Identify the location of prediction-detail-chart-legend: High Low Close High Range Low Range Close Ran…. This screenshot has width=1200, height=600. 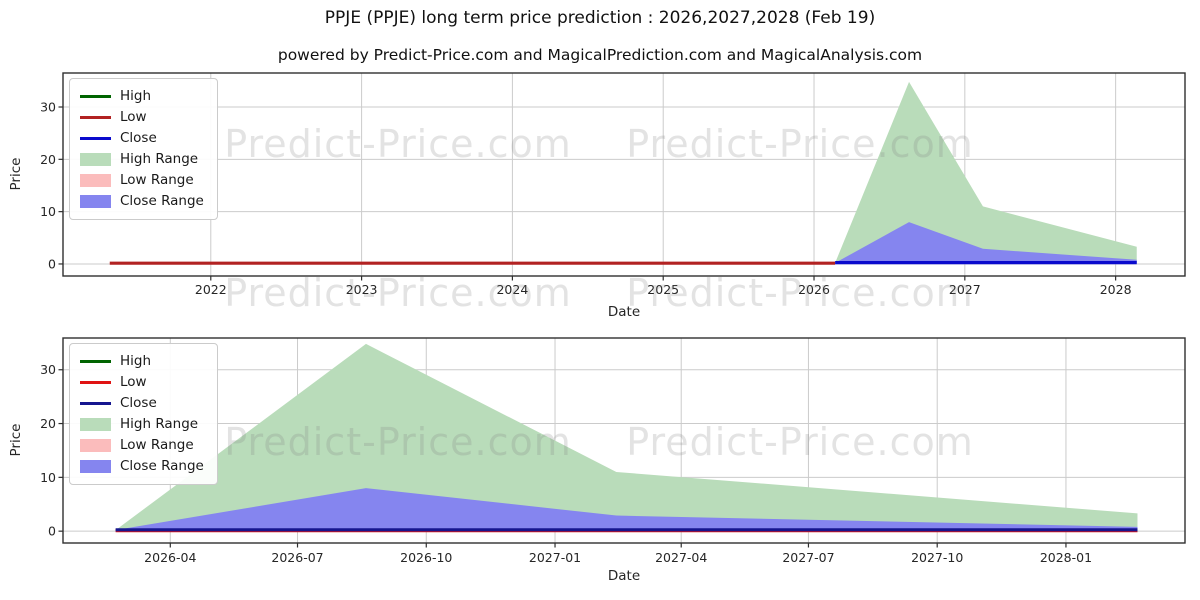
(143, 414).